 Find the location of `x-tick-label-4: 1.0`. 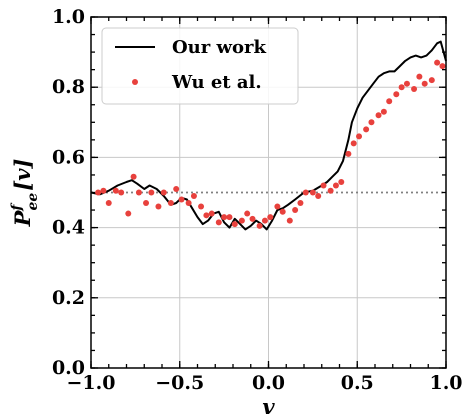

x-tick-label-4: 1.0 is located at coordinates (445, 383).